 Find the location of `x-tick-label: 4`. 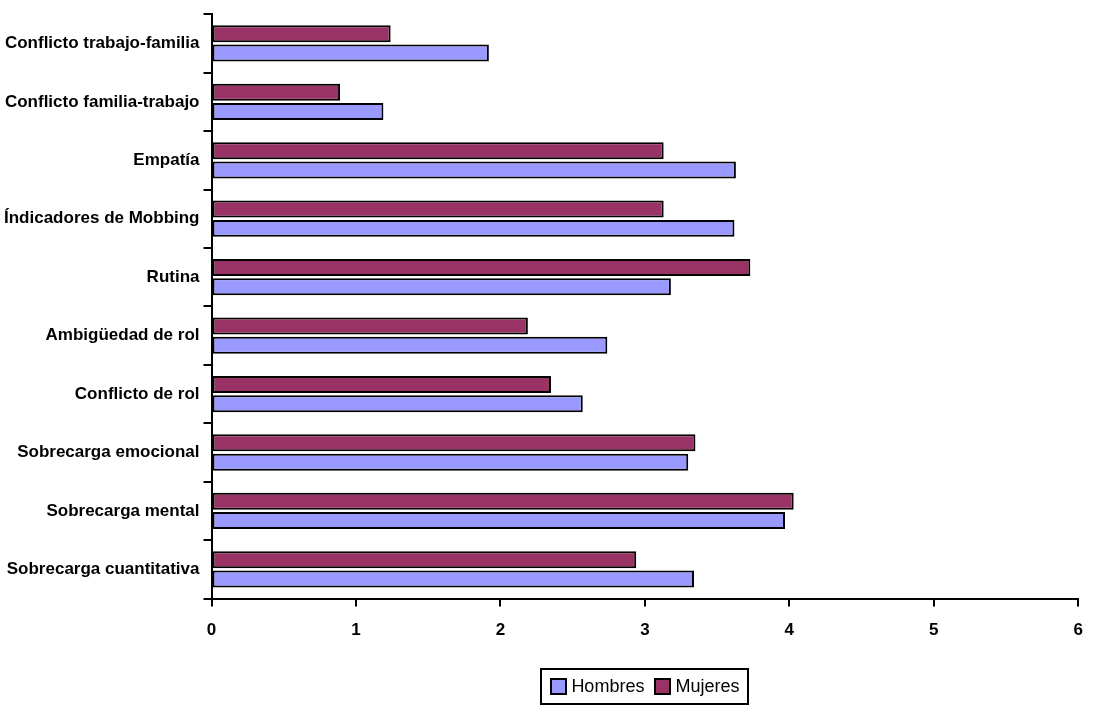

x-tick-label: 4 is located at coordinates (789, 630).